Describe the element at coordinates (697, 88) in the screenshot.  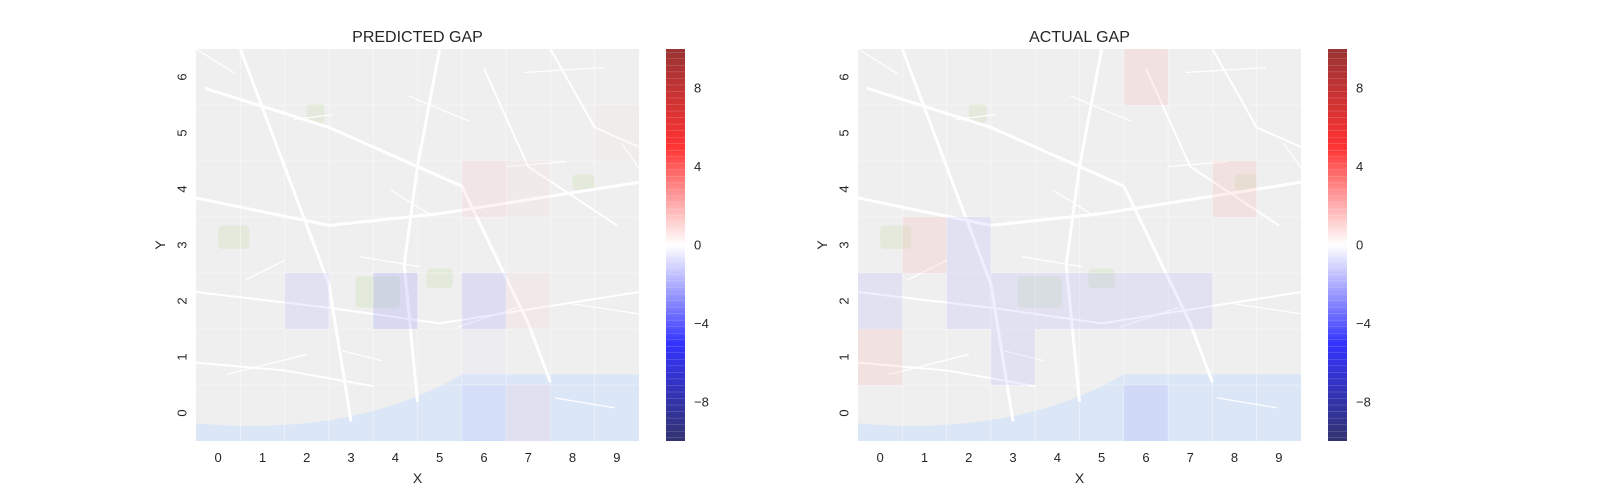
I see `colorbar-tick-label: 8` at that location.